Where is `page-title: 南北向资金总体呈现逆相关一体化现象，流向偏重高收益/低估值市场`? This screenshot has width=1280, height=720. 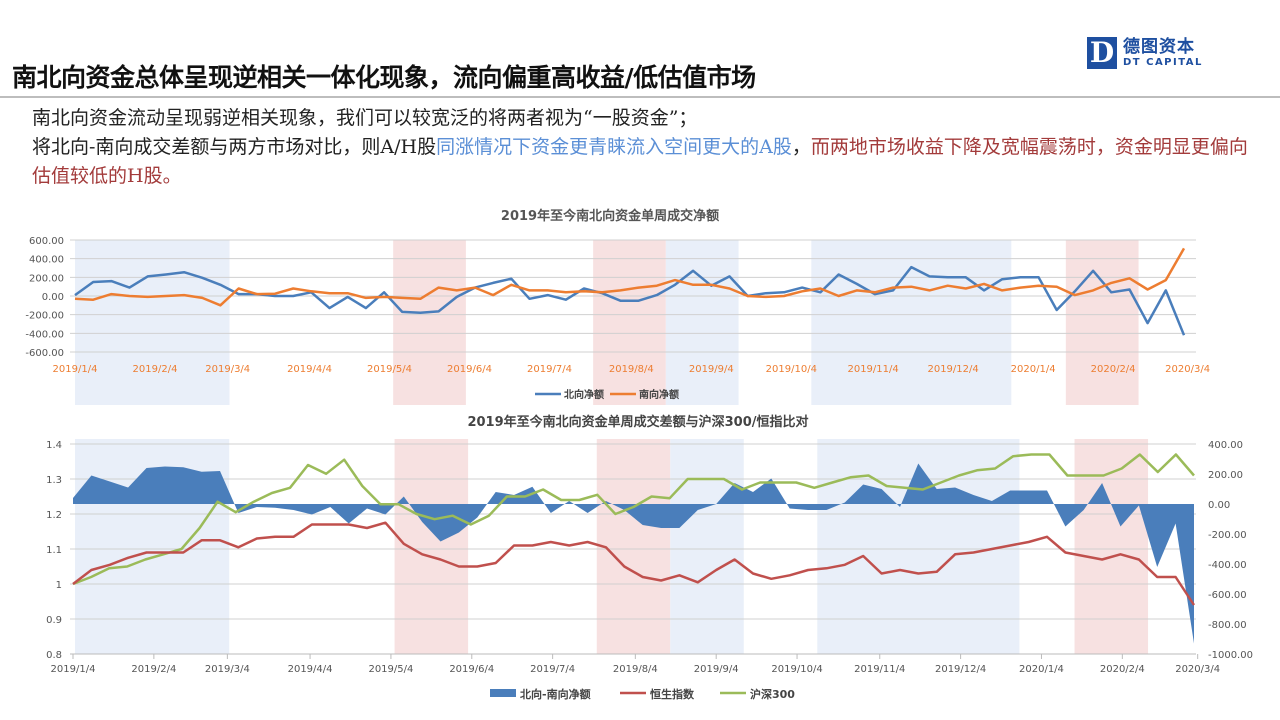 page-title: 南北向资金总体呈现逆相关一体化现象，流向偏重高收益/低估值市场 is located at coordinates (384, 77).